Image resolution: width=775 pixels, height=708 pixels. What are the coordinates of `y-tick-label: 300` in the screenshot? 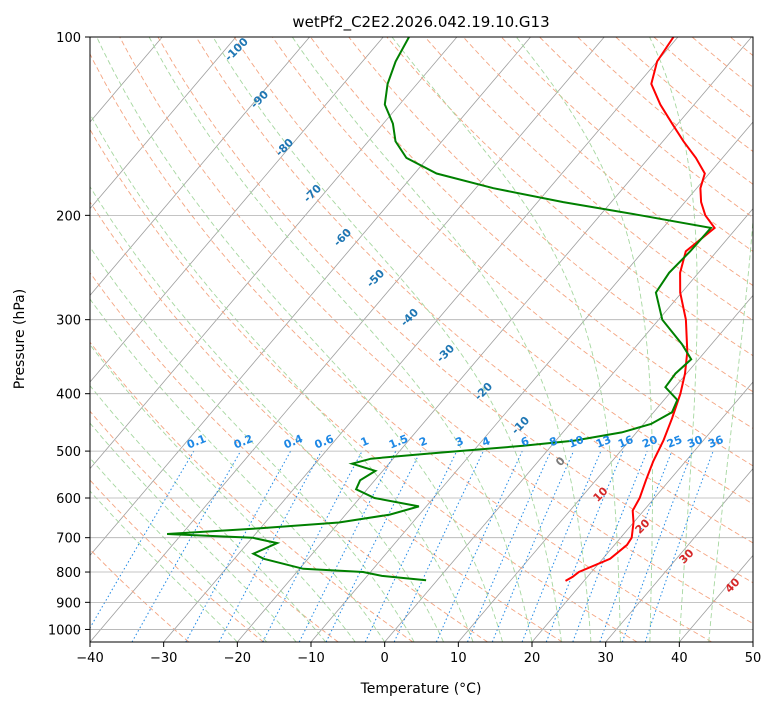 It's located at (68, 321).